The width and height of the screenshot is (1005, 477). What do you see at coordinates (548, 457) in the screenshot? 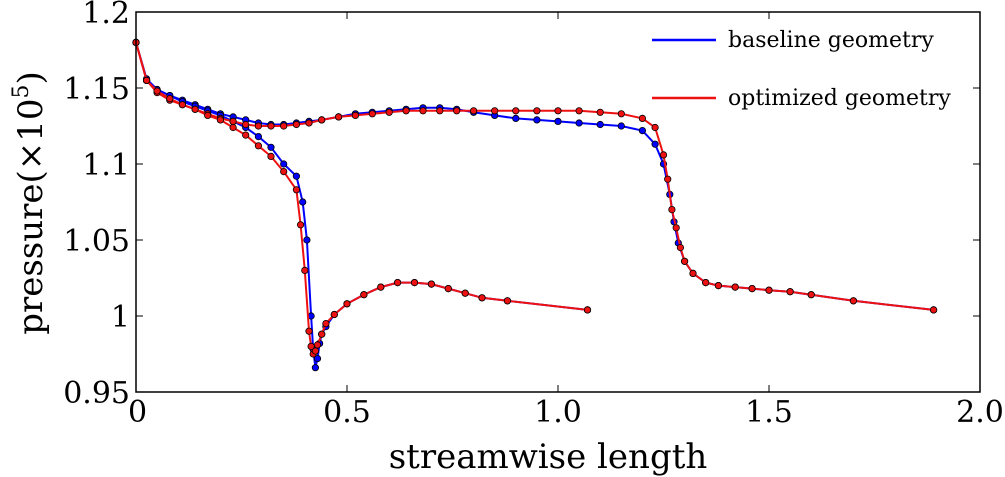
I see `x-axis-label: streamwise length` at bounding box center [548, 457].